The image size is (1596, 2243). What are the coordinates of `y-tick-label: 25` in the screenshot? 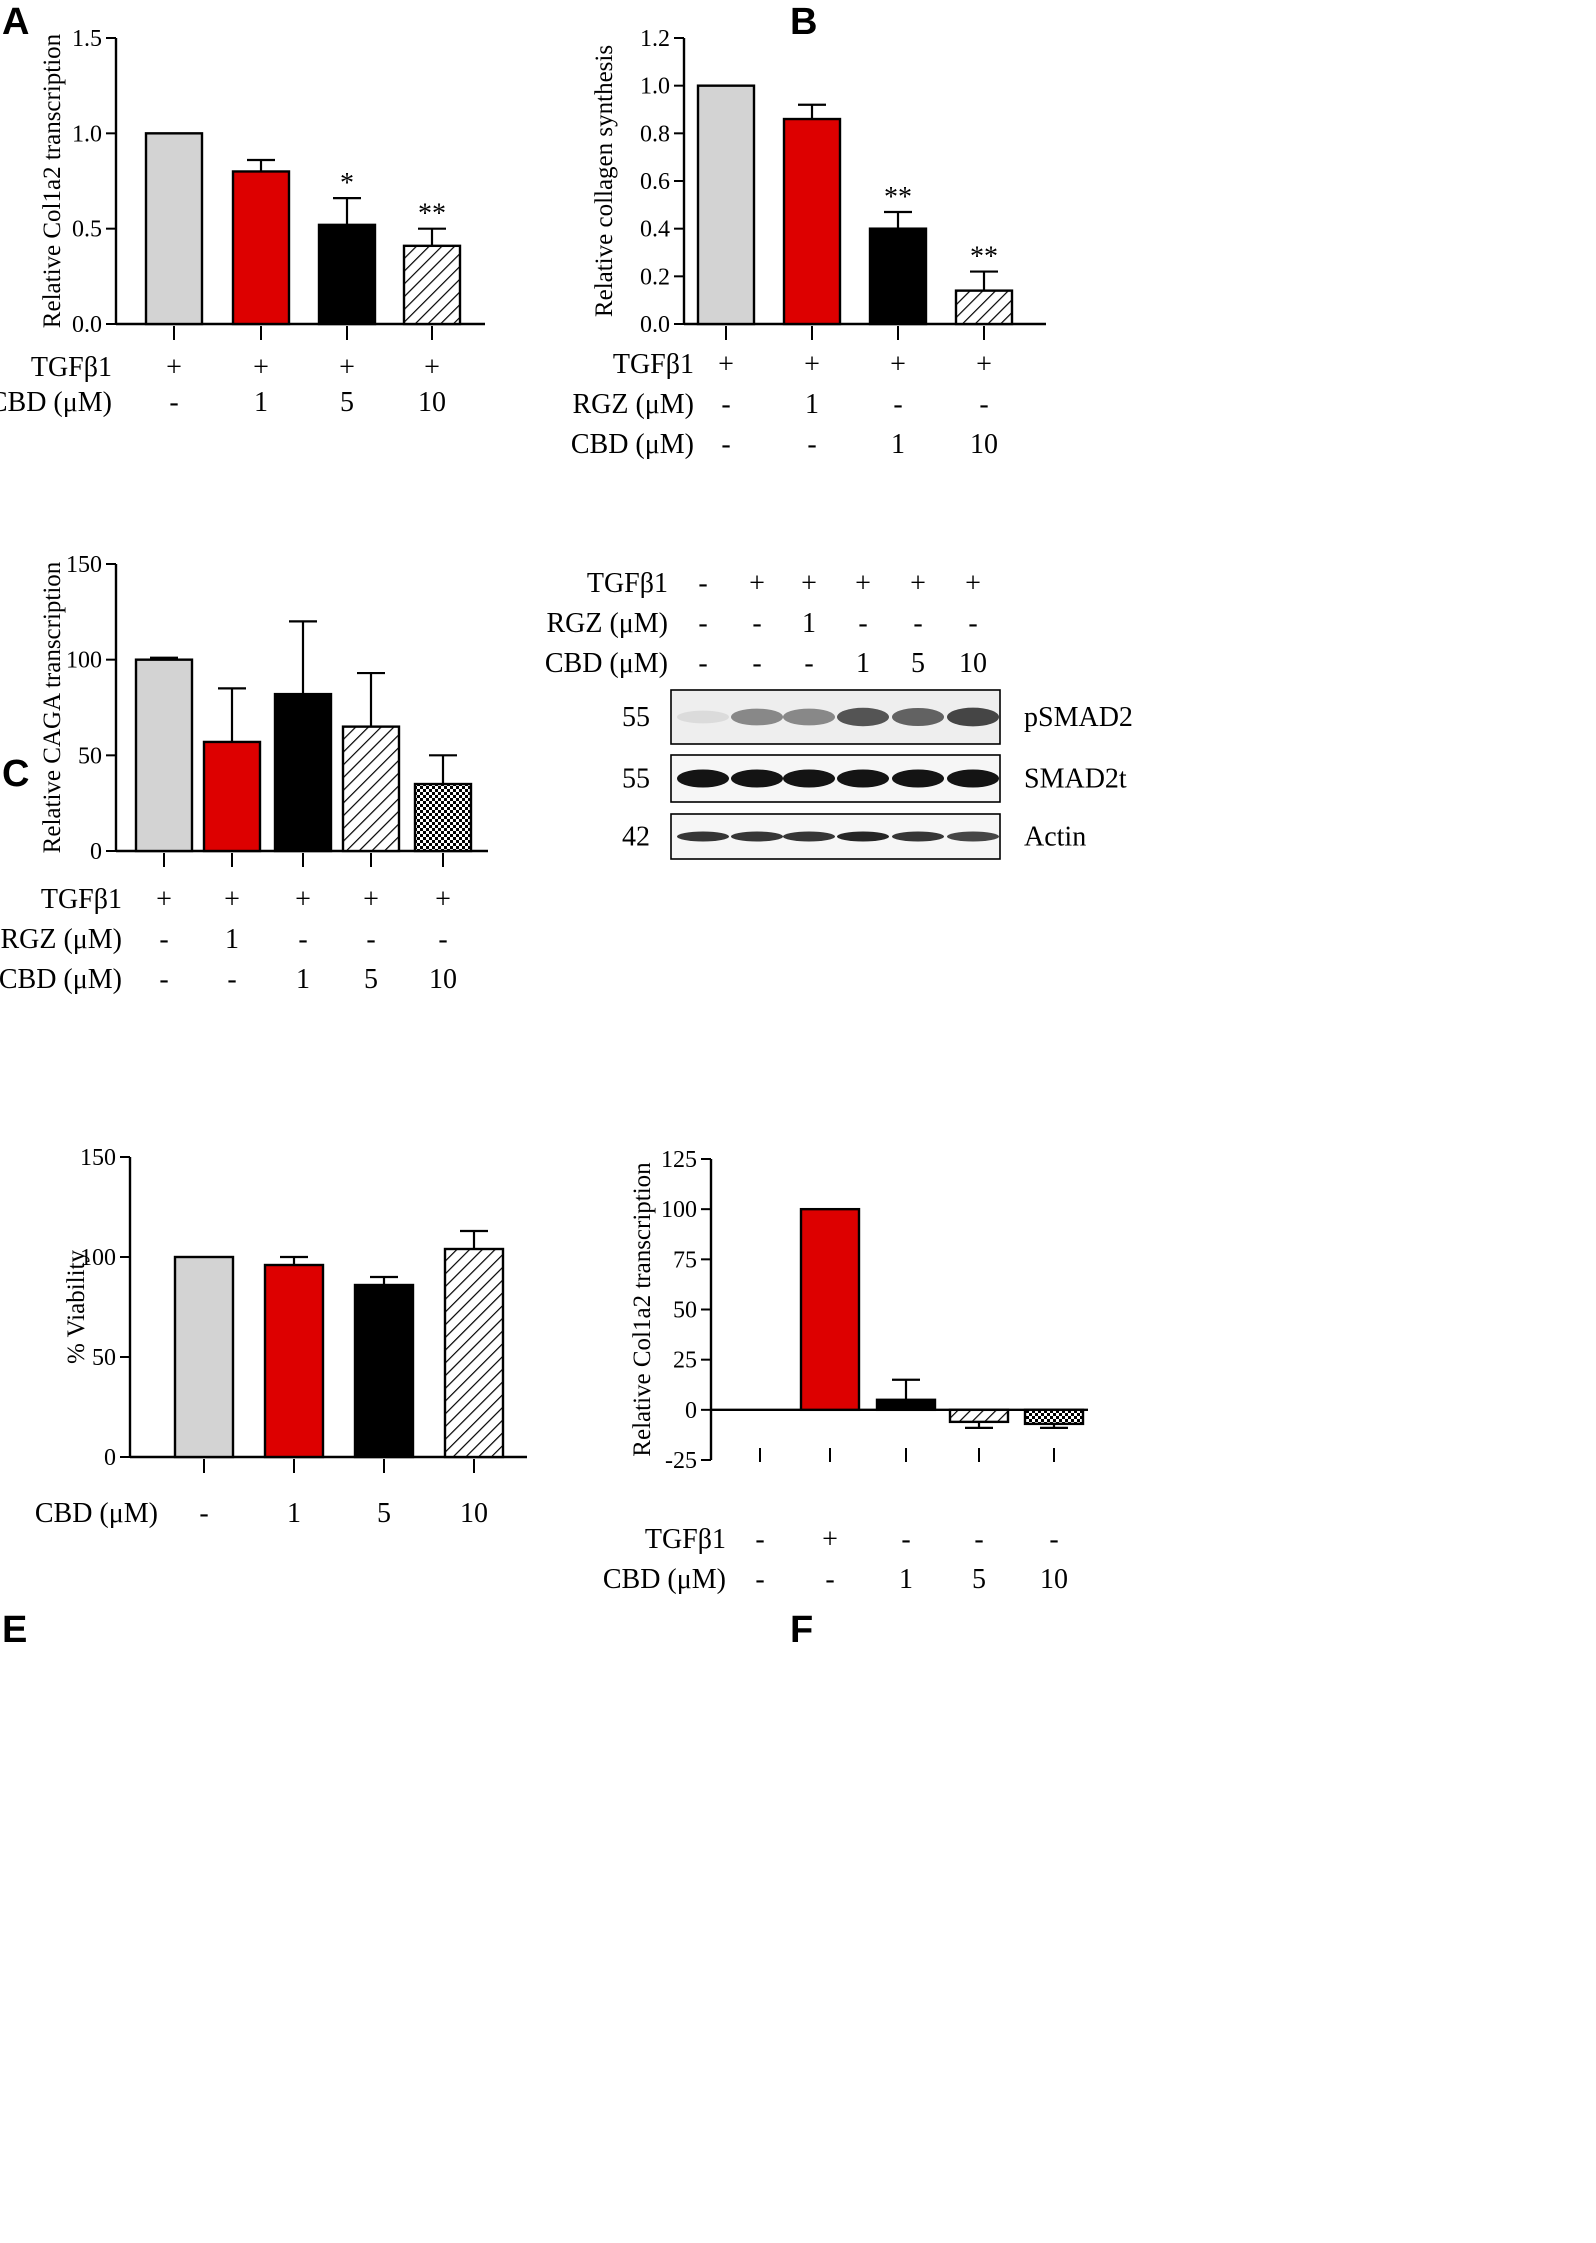 It's located at (685, 1361).